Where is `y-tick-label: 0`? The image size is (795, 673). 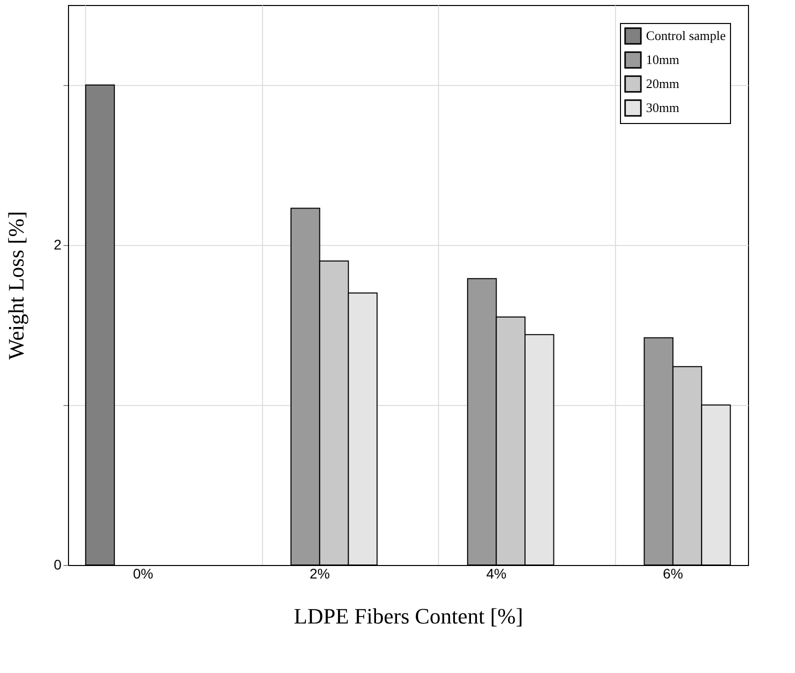 y-tick-label: 0 is located at coordinates (58, 564).